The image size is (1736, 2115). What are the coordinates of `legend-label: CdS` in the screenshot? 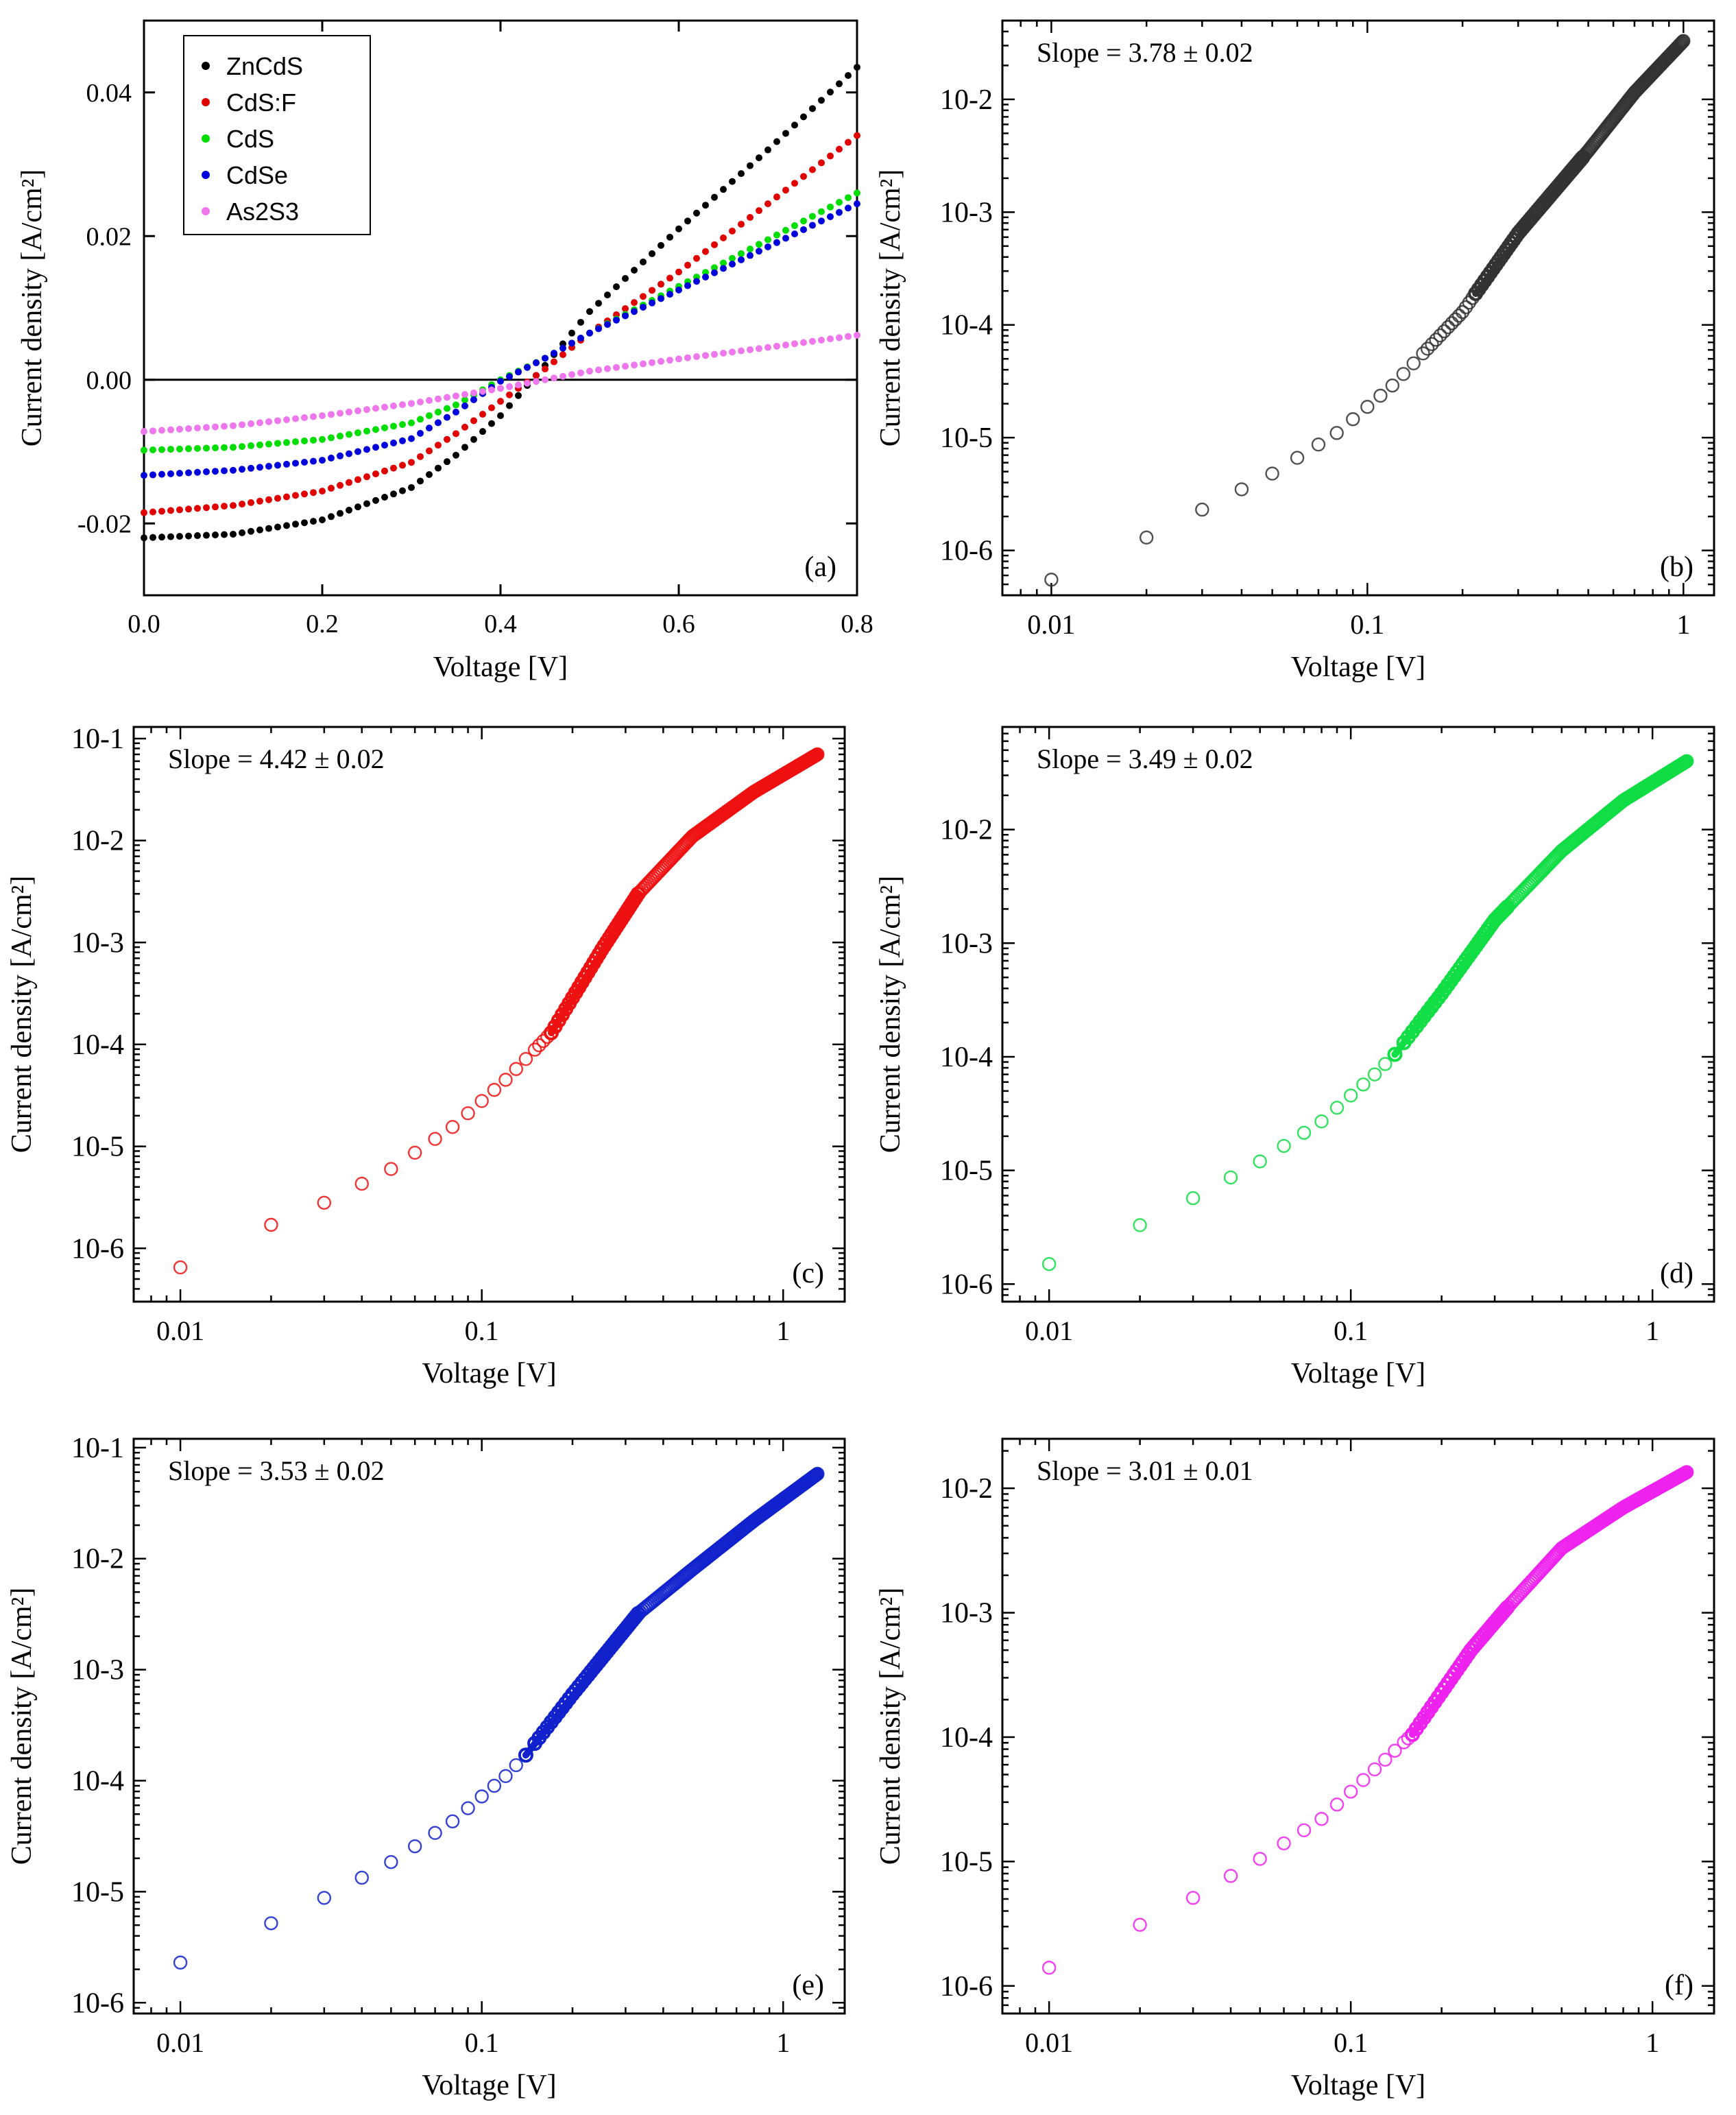 It's located at (250, 139).